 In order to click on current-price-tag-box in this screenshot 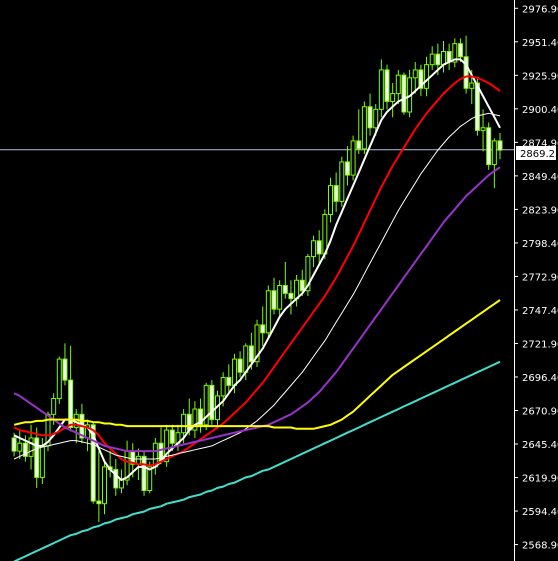, I will do `click(536, 153)`.